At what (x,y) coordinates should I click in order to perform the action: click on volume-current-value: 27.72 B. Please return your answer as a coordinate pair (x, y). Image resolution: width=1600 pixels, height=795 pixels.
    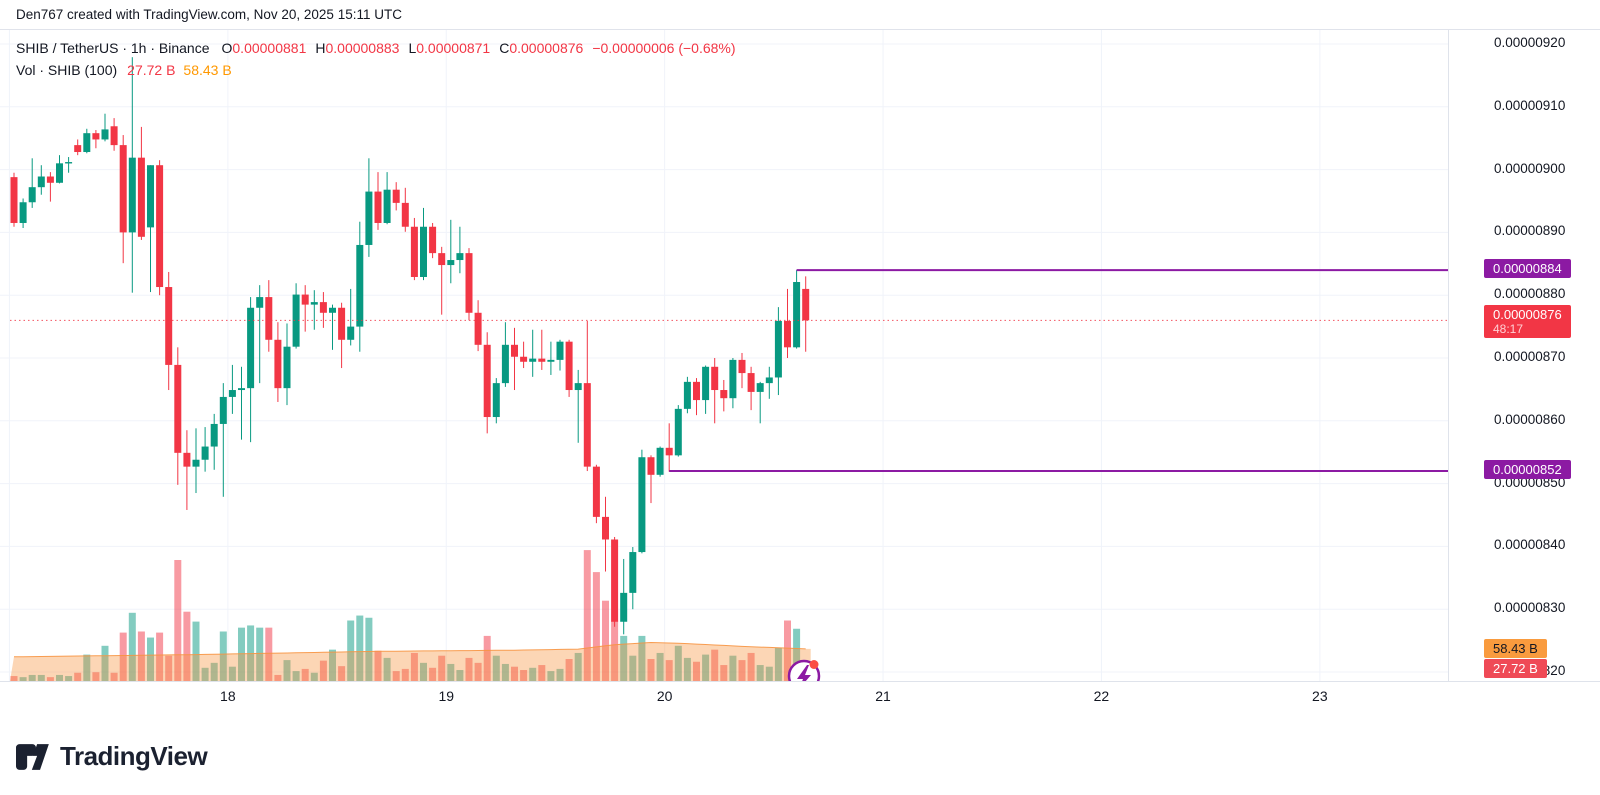
    Looking at the image, I should click on (151, 70).